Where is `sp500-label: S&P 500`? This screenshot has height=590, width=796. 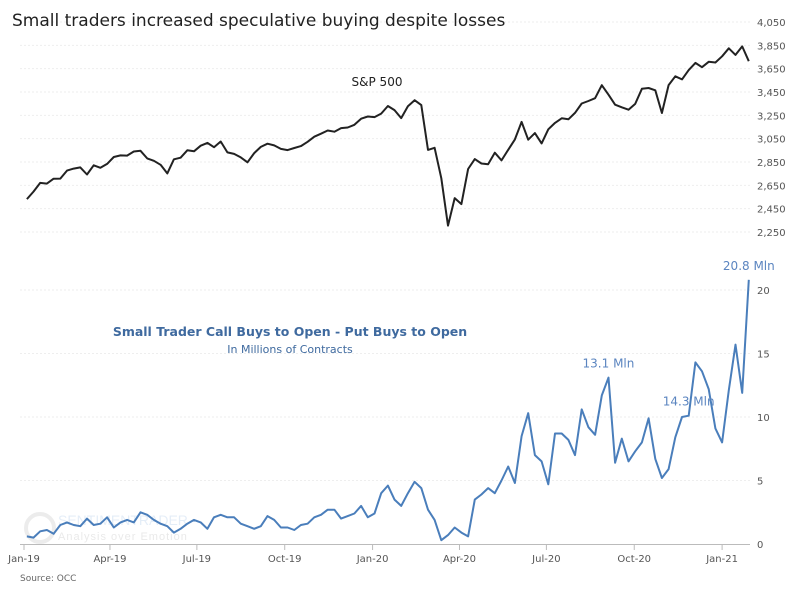 sp500-label: S&P 500 is located at coordinates (377, 82).